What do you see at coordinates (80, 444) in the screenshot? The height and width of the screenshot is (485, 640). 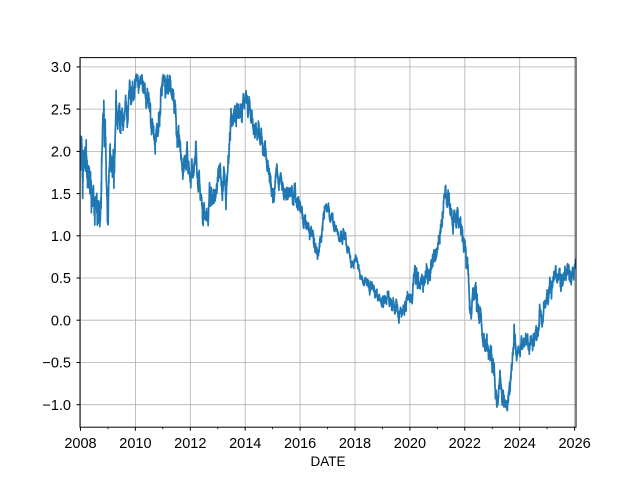 I see `svg-text: 2008` at bounding box center [80, 444].